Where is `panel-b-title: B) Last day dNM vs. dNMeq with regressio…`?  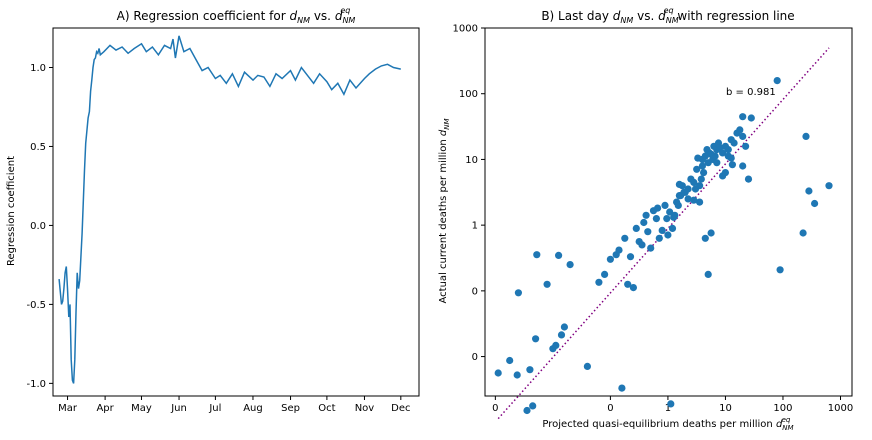
panel-b-title: B) Last day dNM vs. dNMeq with regressio… is located at coordinates (667, 15).